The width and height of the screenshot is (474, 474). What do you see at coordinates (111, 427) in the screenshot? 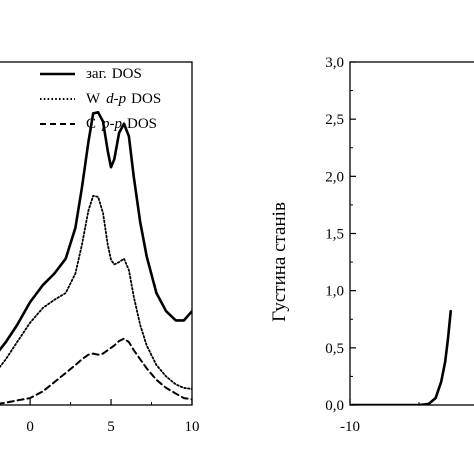
I see `left-x-tick-label: 5` at bounding box center [111, 427].